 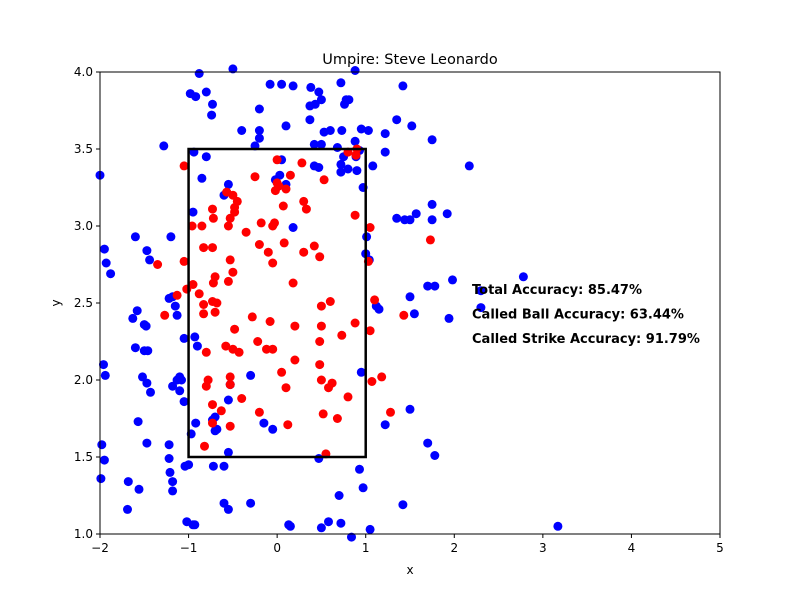 What do you see at coordinates (277, 303) in the screenshot?
I see `strike-zone` at bounding box center [277, 303].